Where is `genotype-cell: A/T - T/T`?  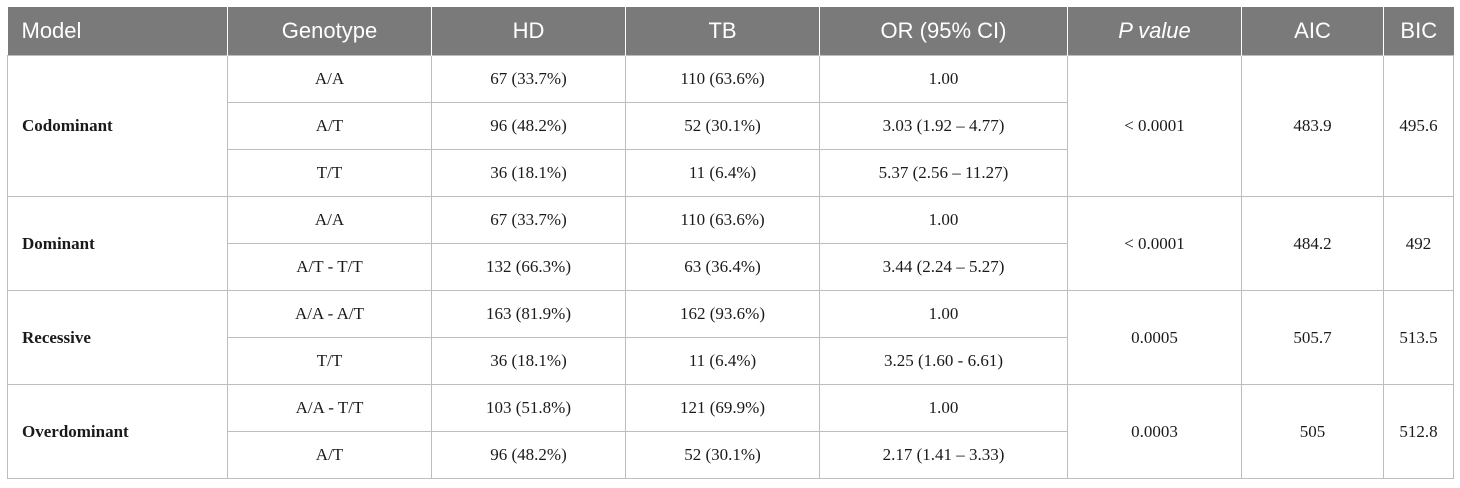 genotype-cell: A/T - T/T is located at coordinates (329, 267).